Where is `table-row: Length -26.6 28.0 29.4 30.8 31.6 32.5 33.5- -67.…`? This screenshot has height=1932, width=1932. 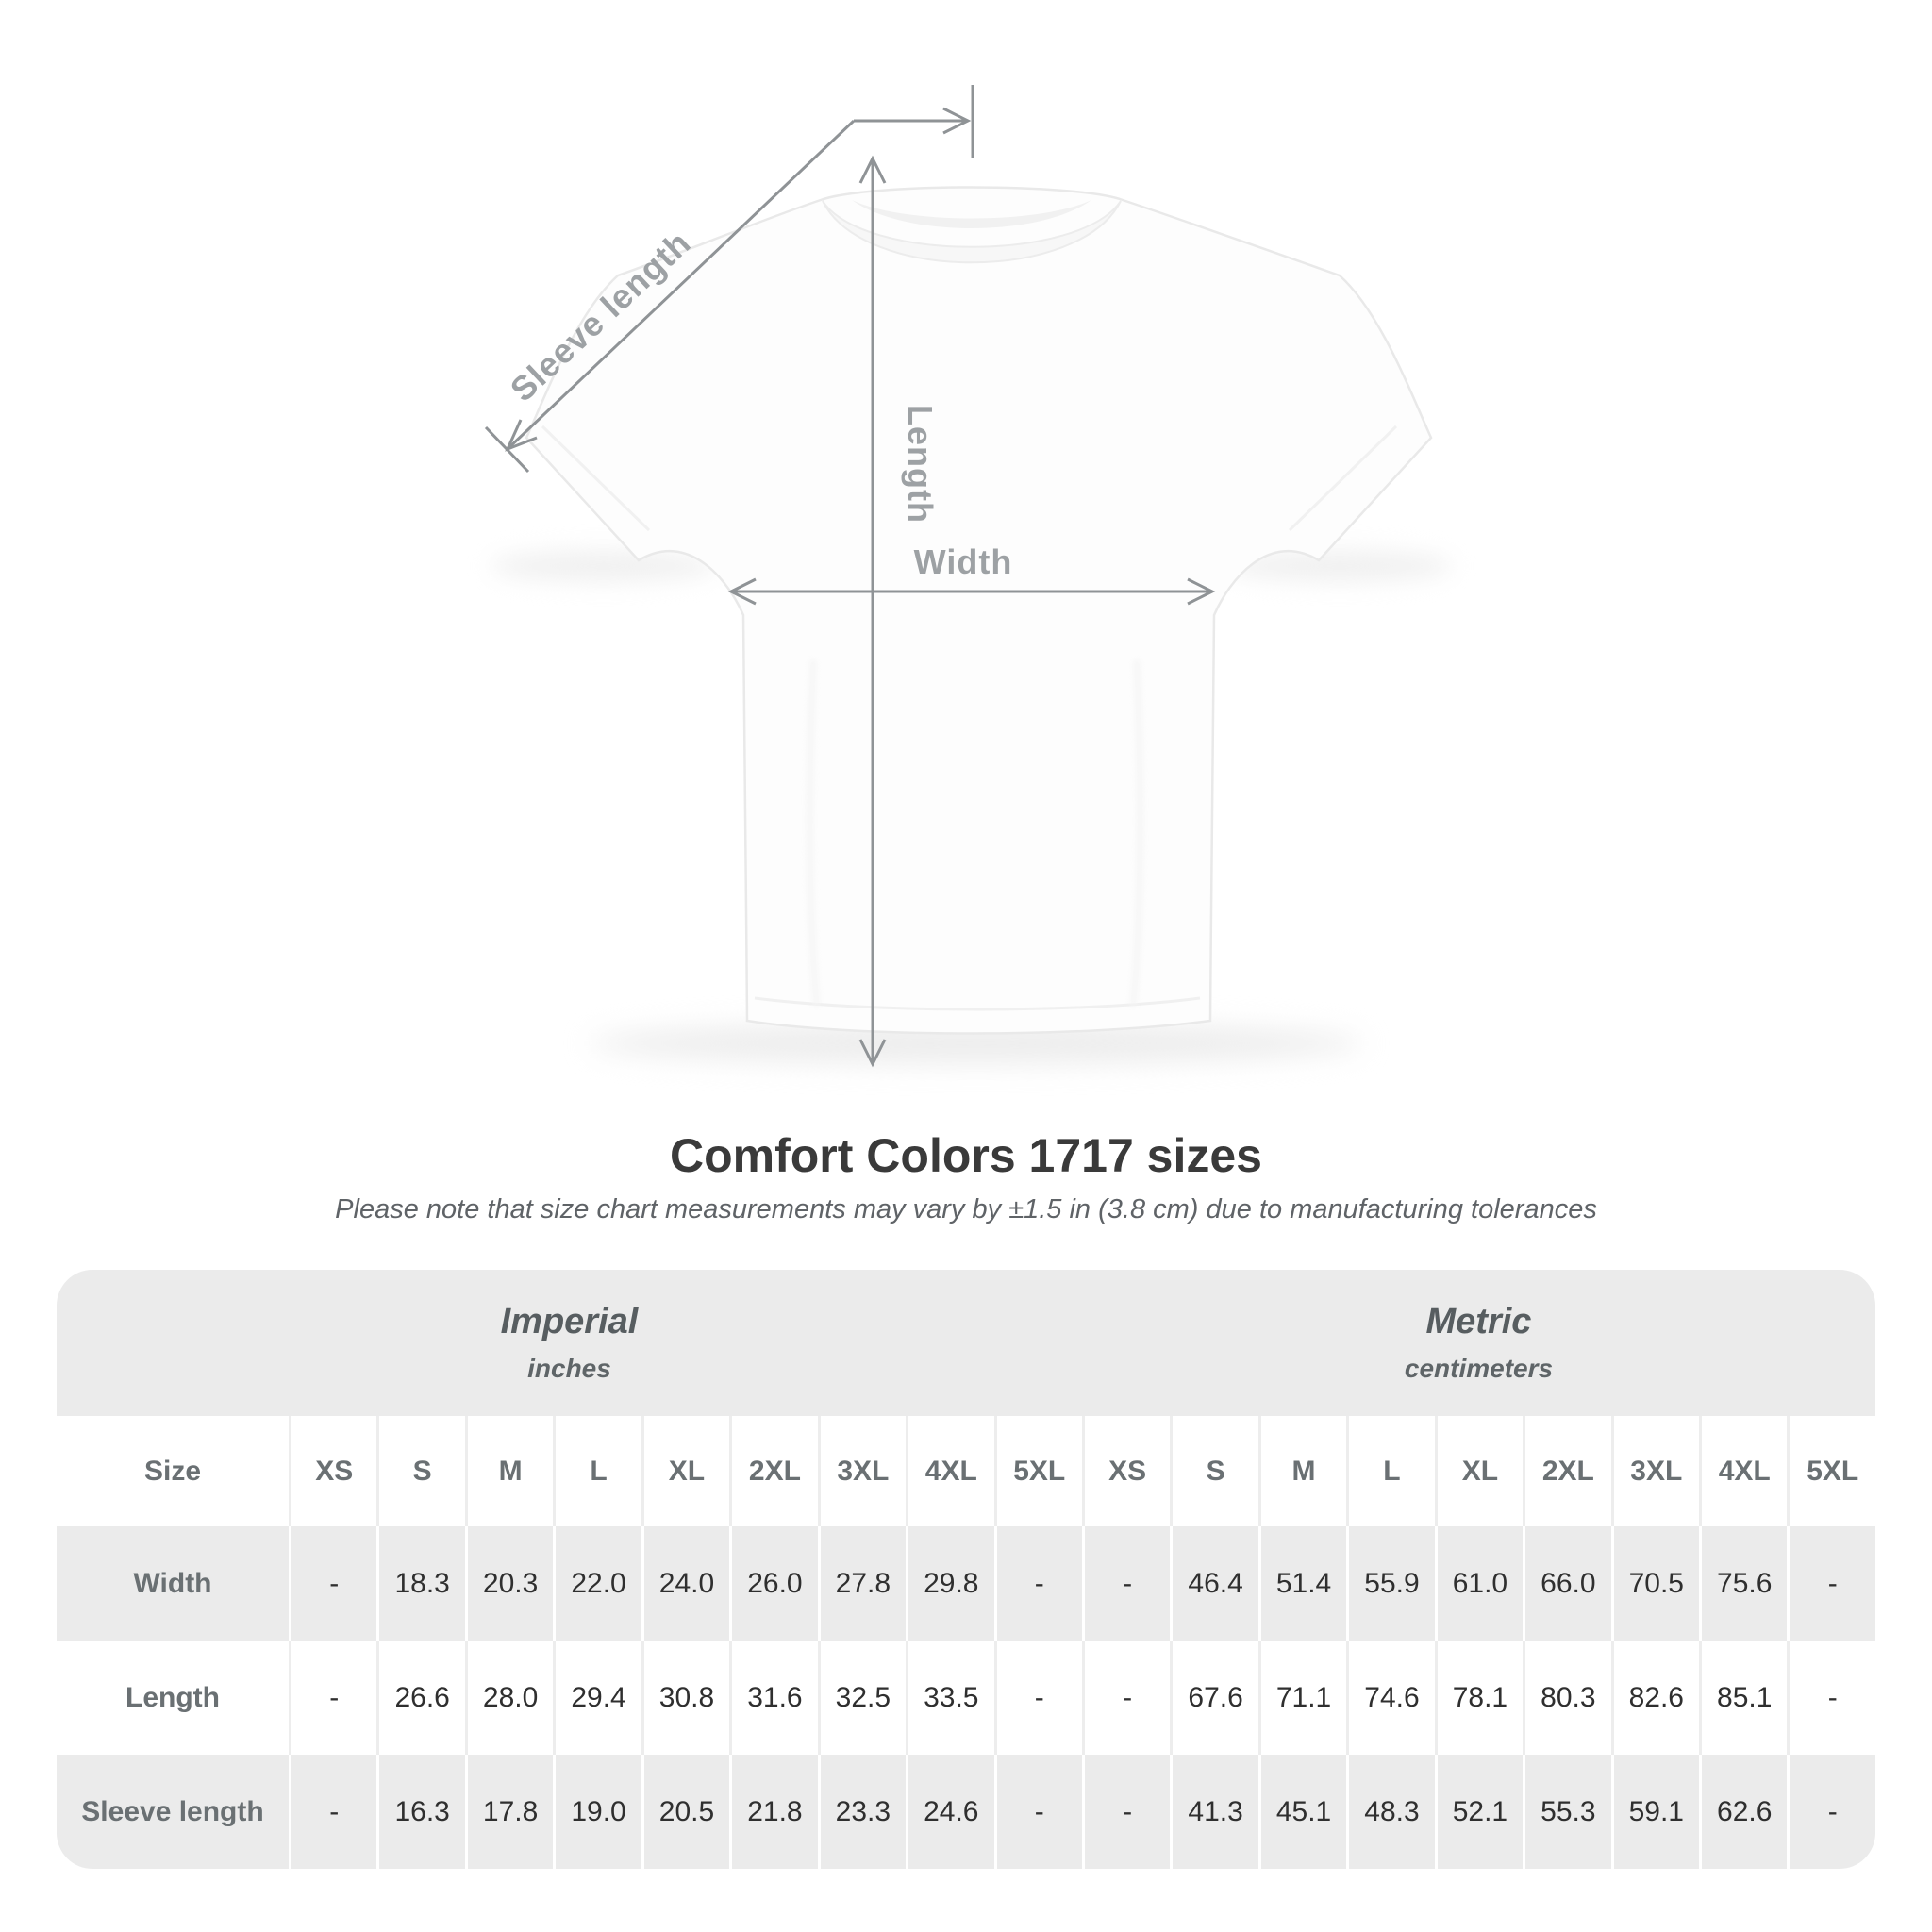 table-row: Length -26.6 28.0 29.4 30.8 31.6 32.5 33.5- -67.… is located at coordinates (966, 1698).